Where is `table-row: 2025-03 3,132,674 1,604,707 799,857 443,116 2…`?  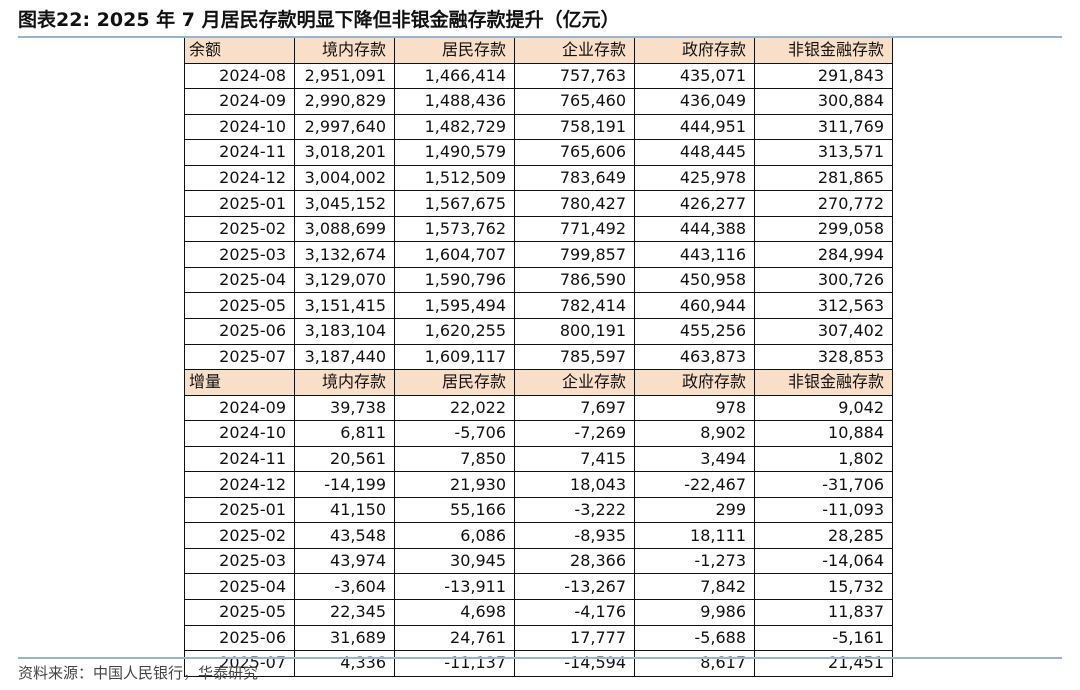 table-row: 2025-03 3,132,674 1,604,707 799,857 443,116 2… is located at coordinates (538, 254).